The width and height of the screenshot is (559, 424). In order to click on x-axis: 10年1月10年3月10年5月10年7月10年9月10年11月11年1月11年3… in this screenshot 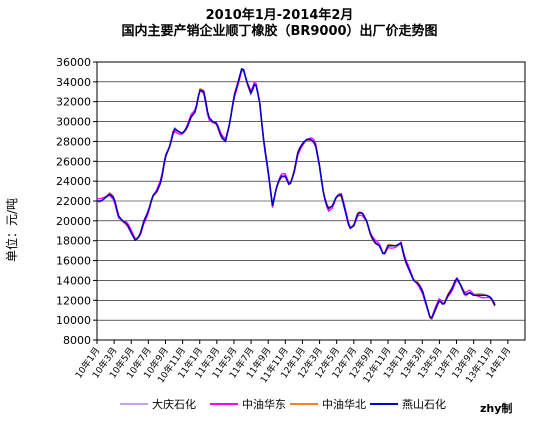, I will do `click(292, 362)`.